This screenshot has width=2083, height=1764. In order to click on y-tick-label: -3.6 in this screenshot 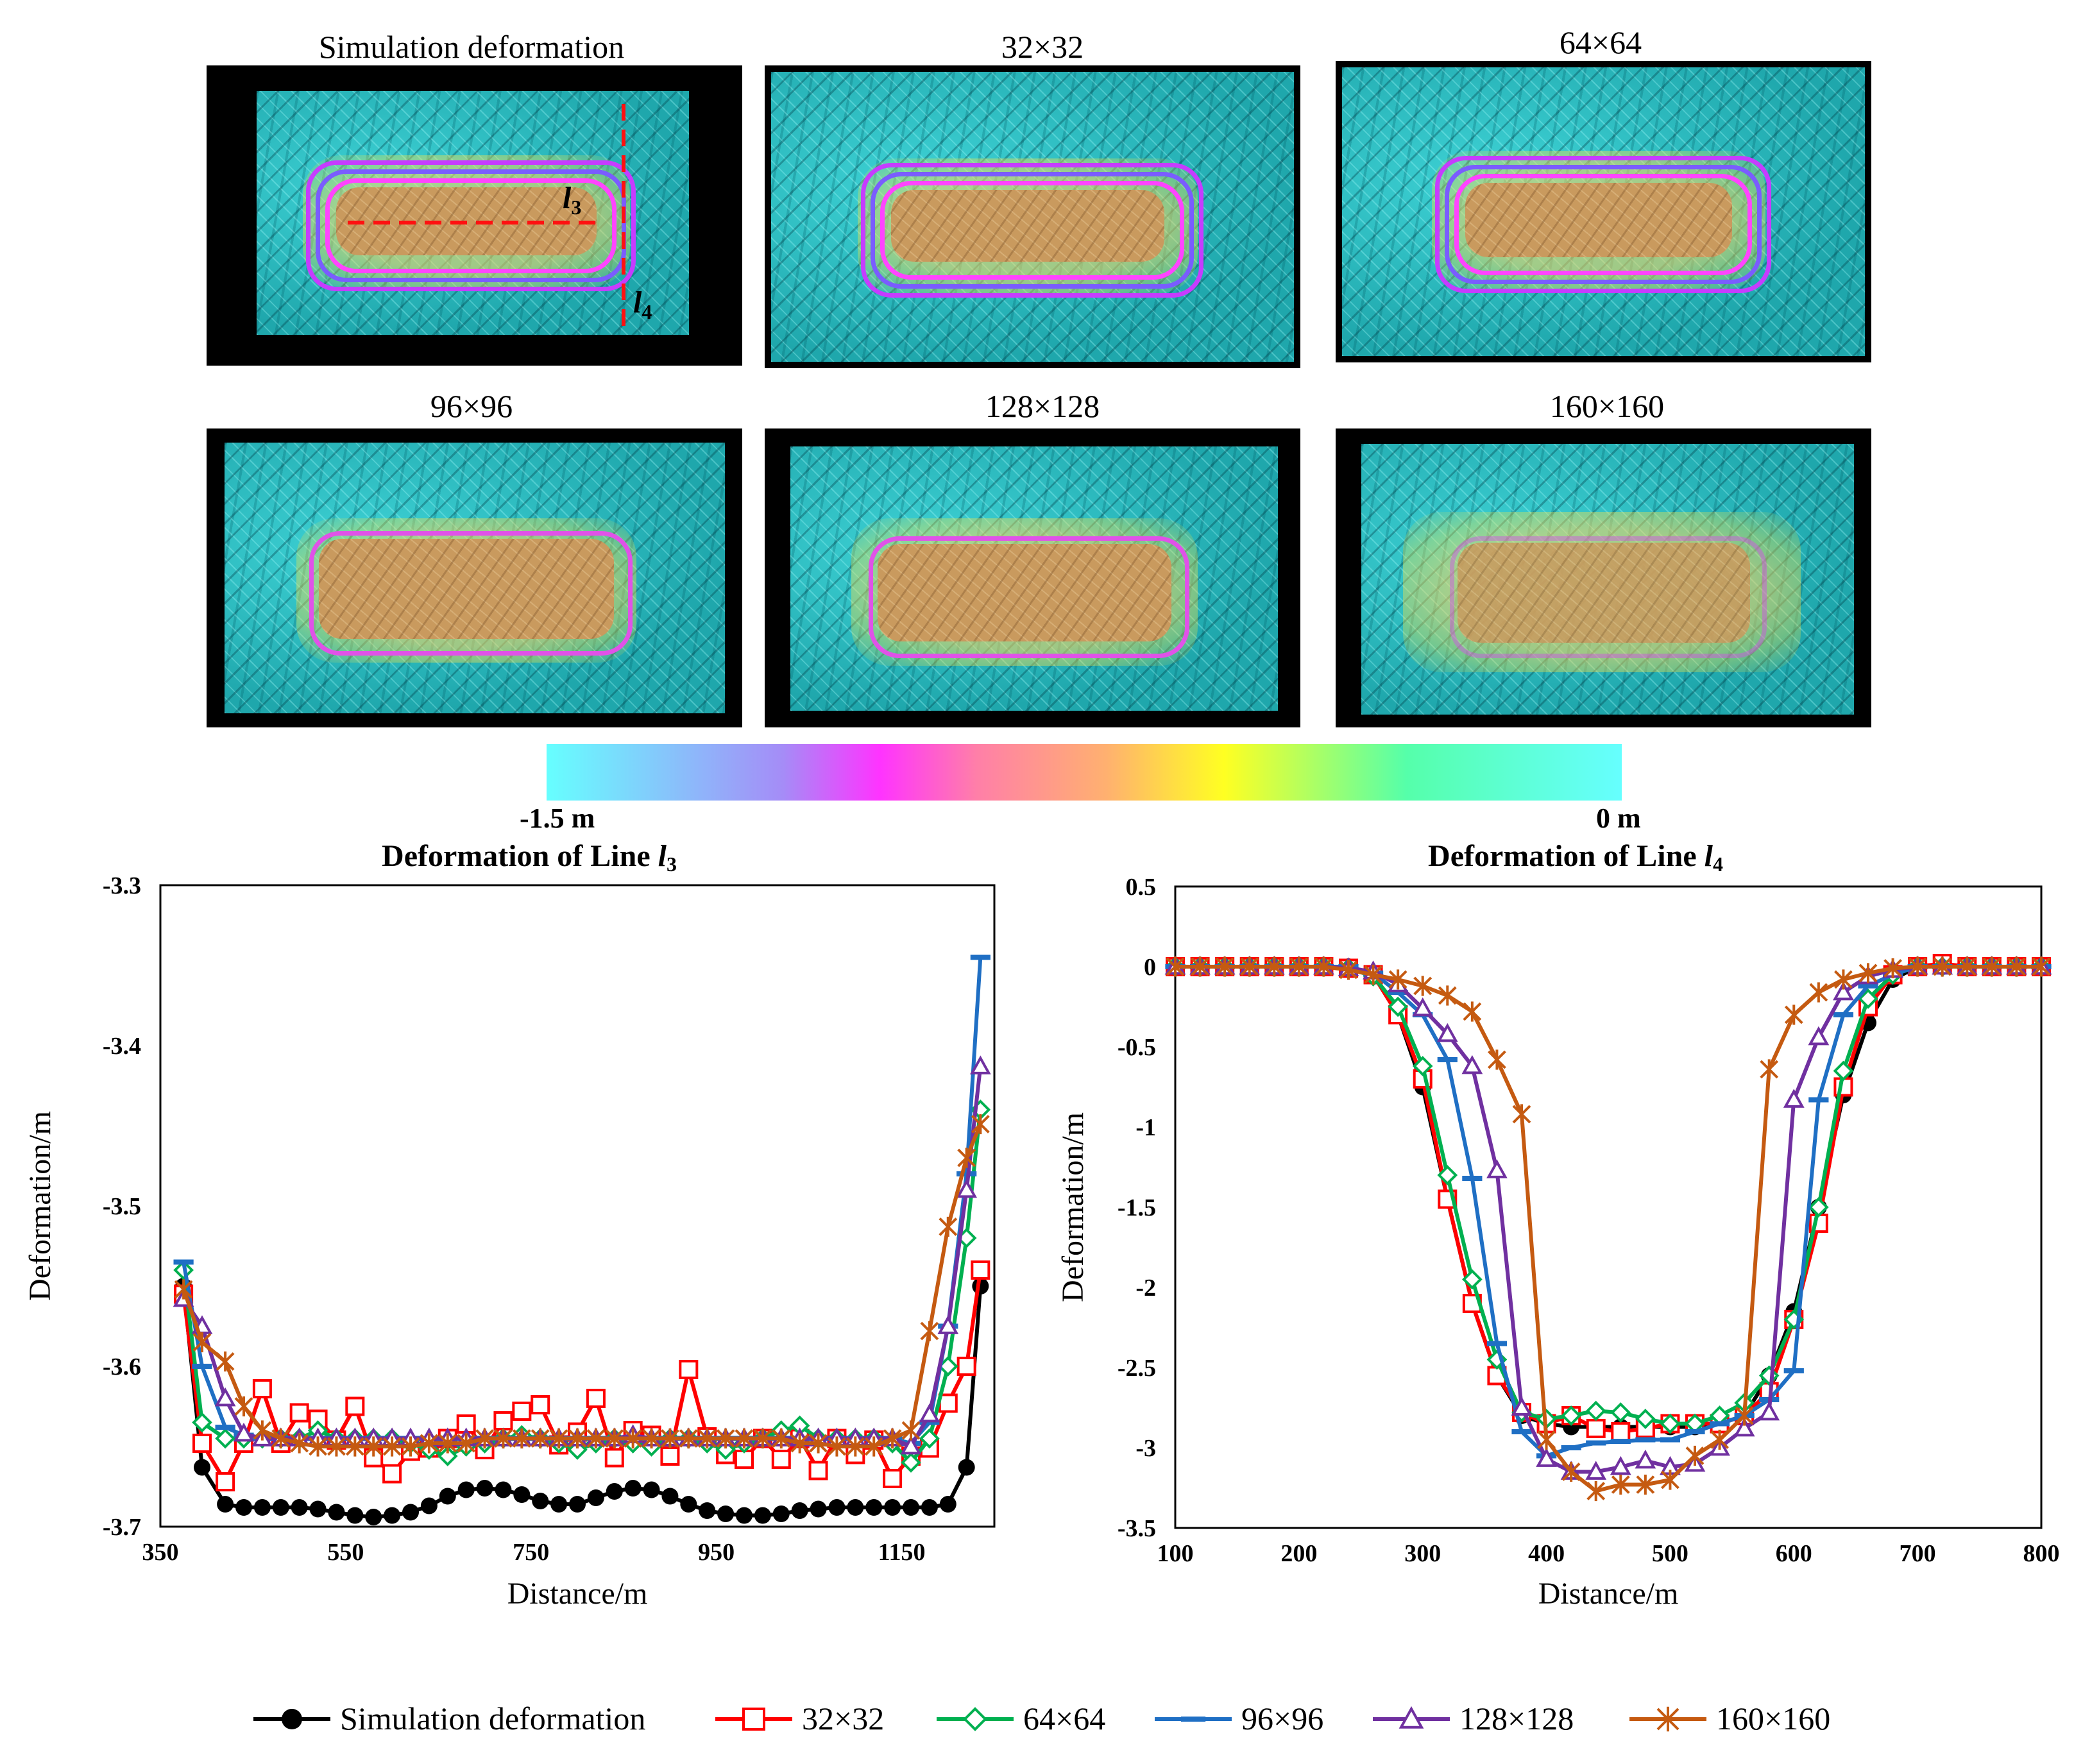, I will do `click(122, 1367)`.